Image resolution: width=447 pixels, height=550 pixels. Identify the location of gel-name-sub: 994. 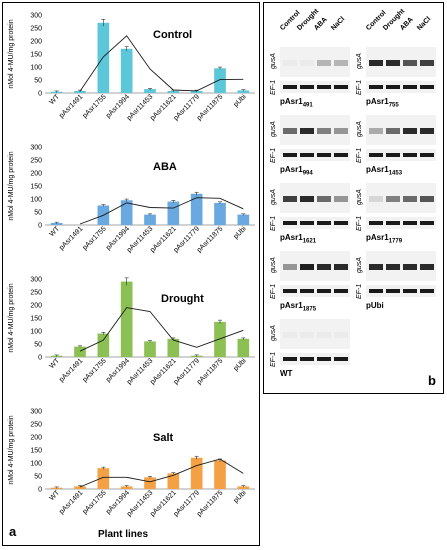
(307, 173).